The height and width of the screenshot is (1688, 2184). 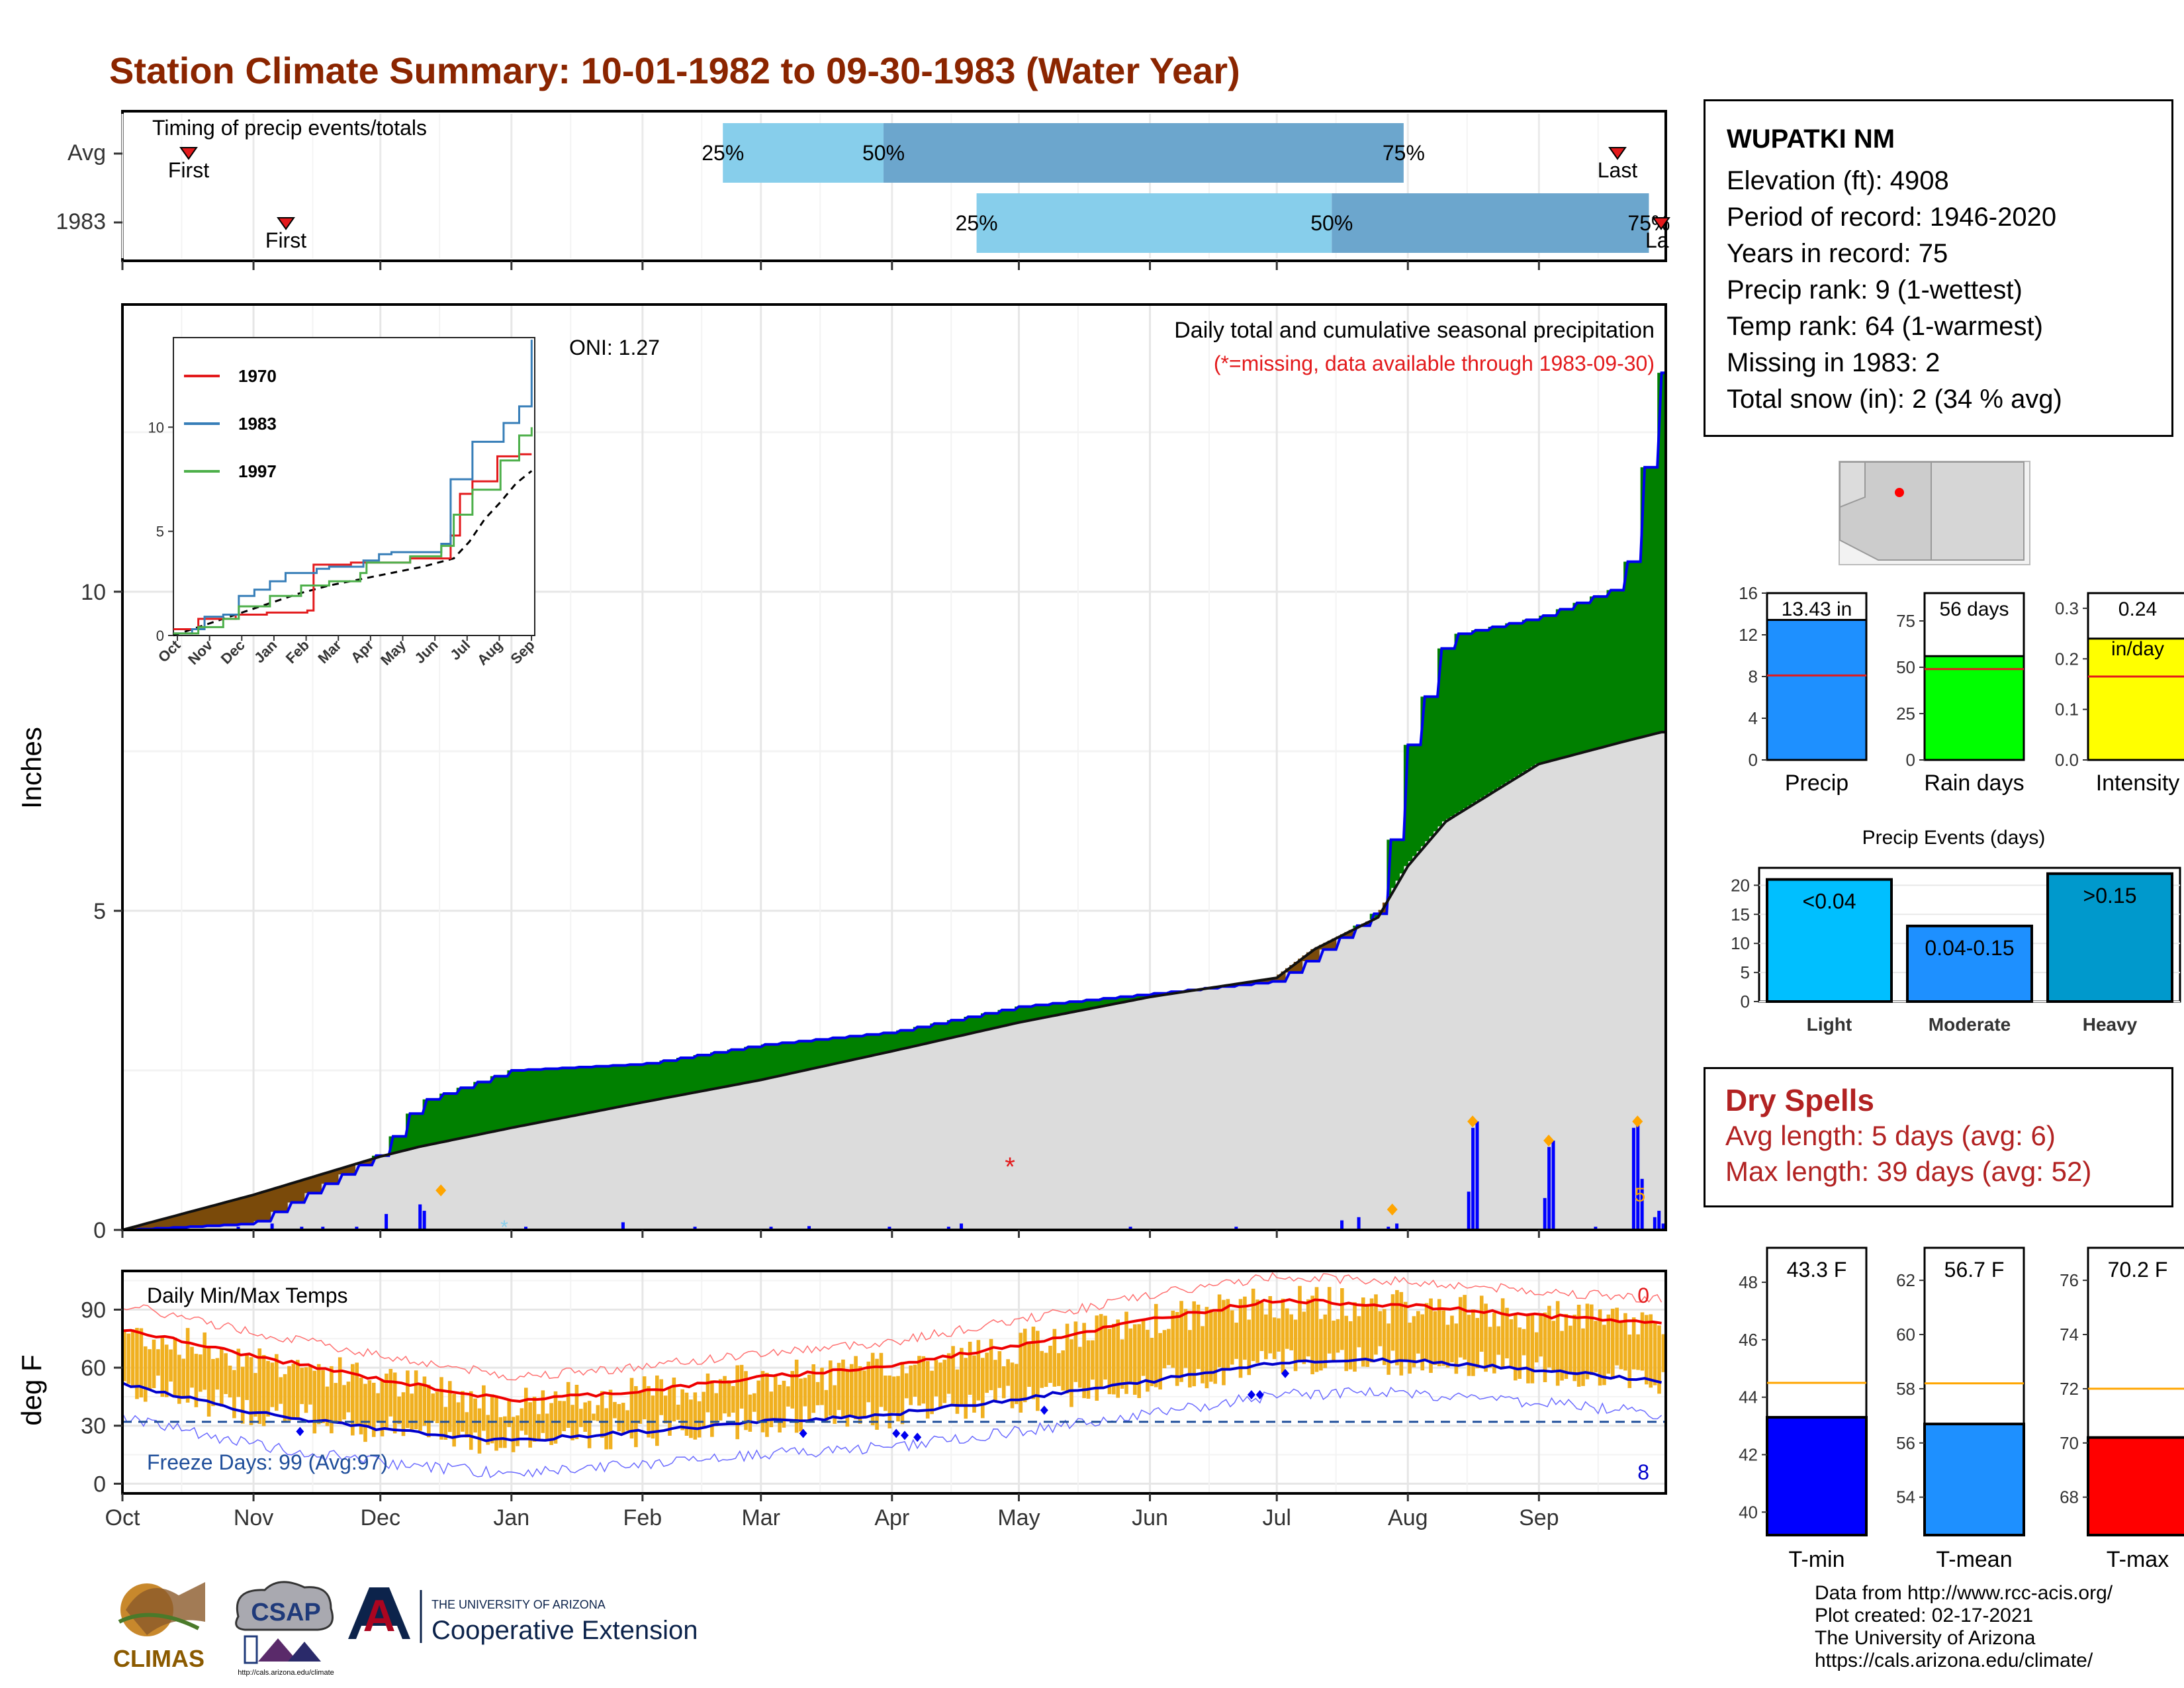 What do you see at coordinates (1749, 1282) in the screenshot?
I see `temp-bar-tick: 48` at bounding box center [1749, 1282].